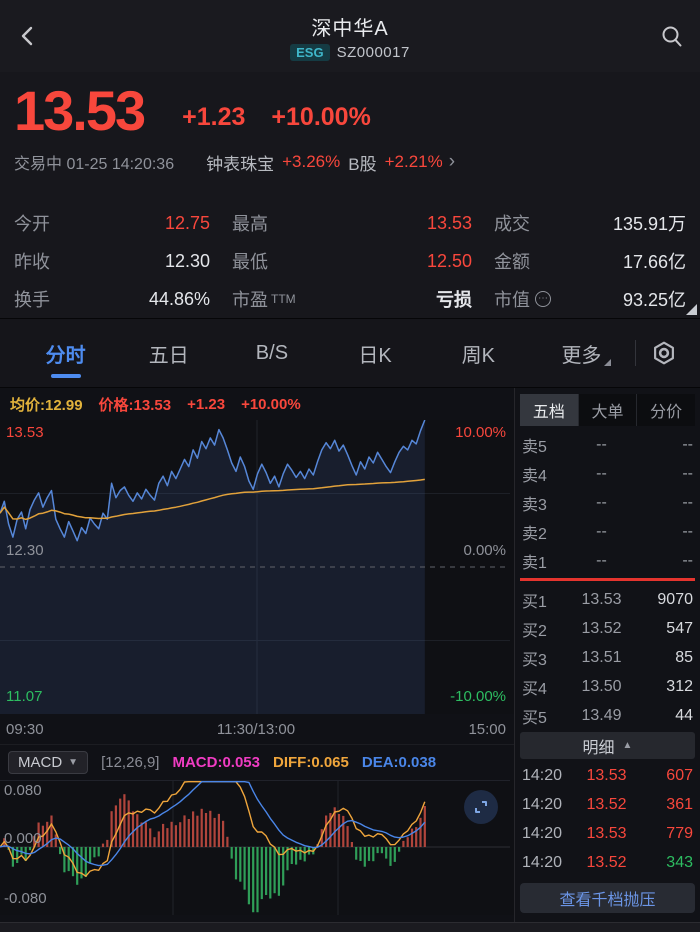 This screenshot has width=700, height=932. What do you see at coordinates (25, 432) in the screenshot?
I see `y-max-price-label: 13.53` at bounding box center [25, 432].